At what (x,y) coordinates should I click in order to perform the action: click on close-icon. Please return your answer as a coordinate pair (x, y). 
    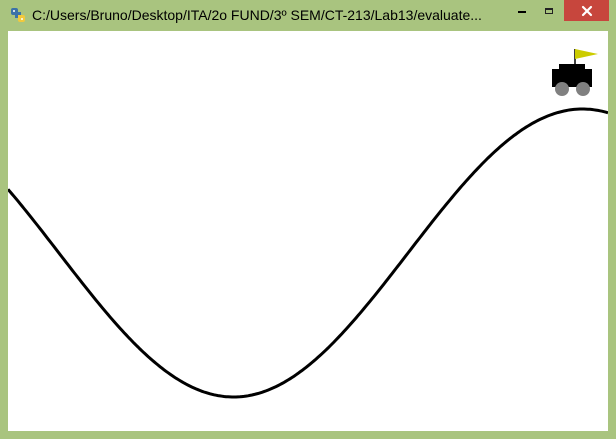
    Looking at the image, I should click on (586, 10).